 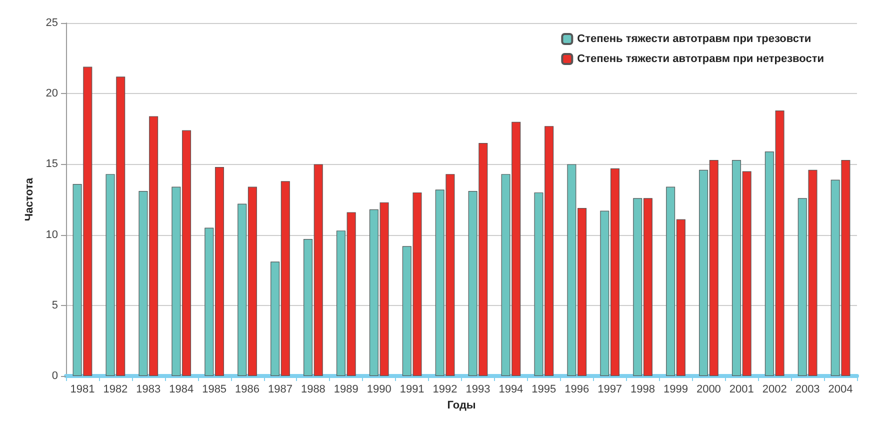 What do you see at coordinates (643, 390) in the screenshot?
I see `x-tick-label: 1998` at bounding box center [643, 390].